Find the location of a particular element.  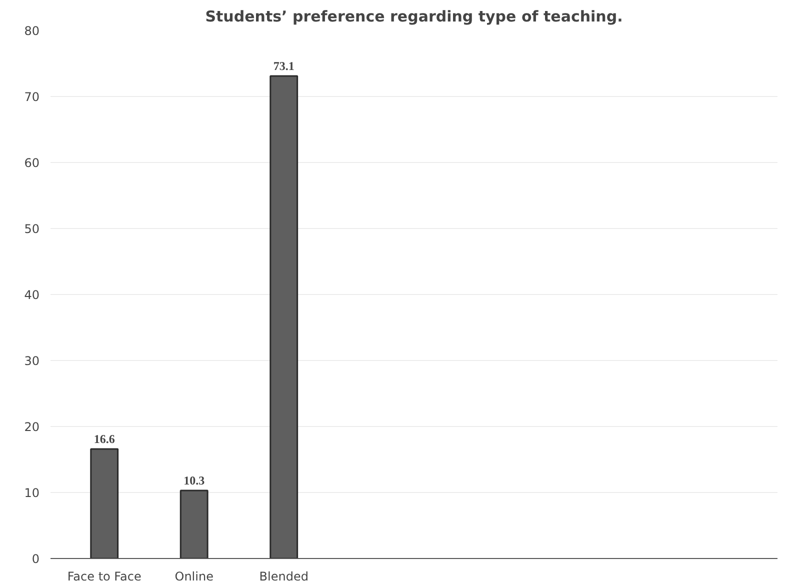

y-tick-label: 30 is located at coordinates (32, 361).